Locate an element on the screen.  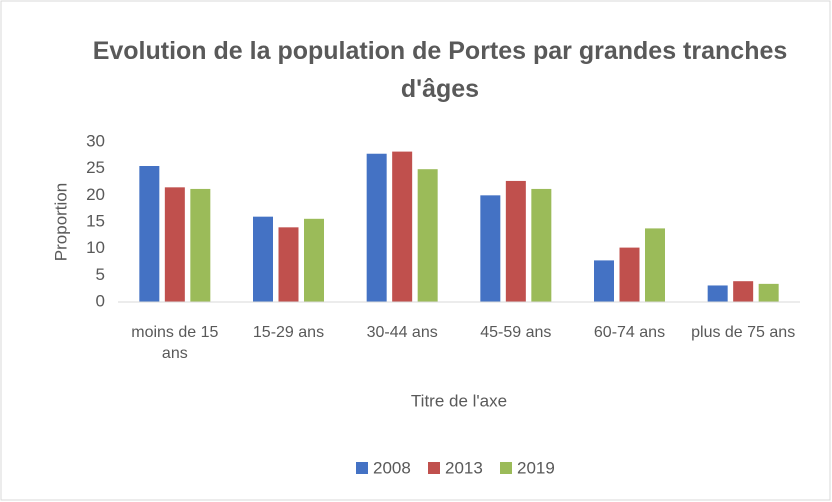
x-tick-label: 60-74 ans is located at coordinates (629, 332).